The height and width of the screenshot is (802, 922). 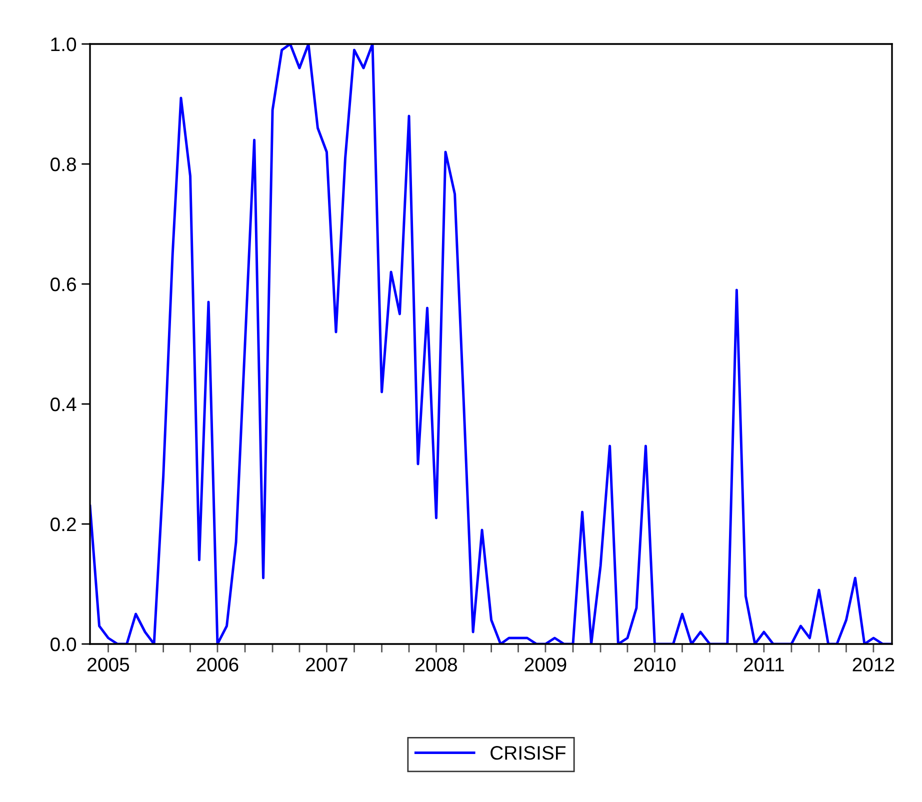 I want to click on x-tick-label: 2007, so click(x=327, y=665).